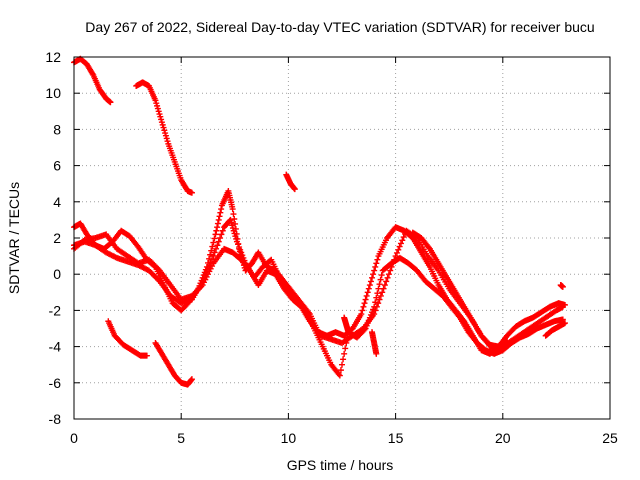  What do you see at coordinates (127, 338) in the screenshot?
I see `series-prn-c` at bounding box center [127, 338].